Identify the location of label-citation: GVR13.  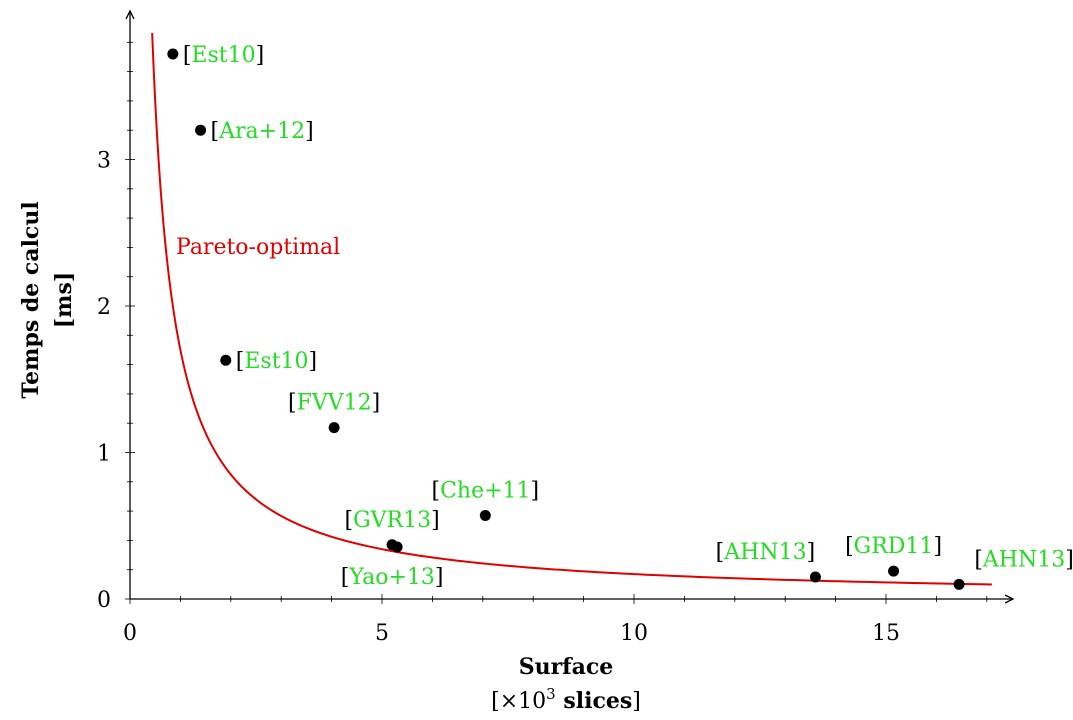
(392, 520).